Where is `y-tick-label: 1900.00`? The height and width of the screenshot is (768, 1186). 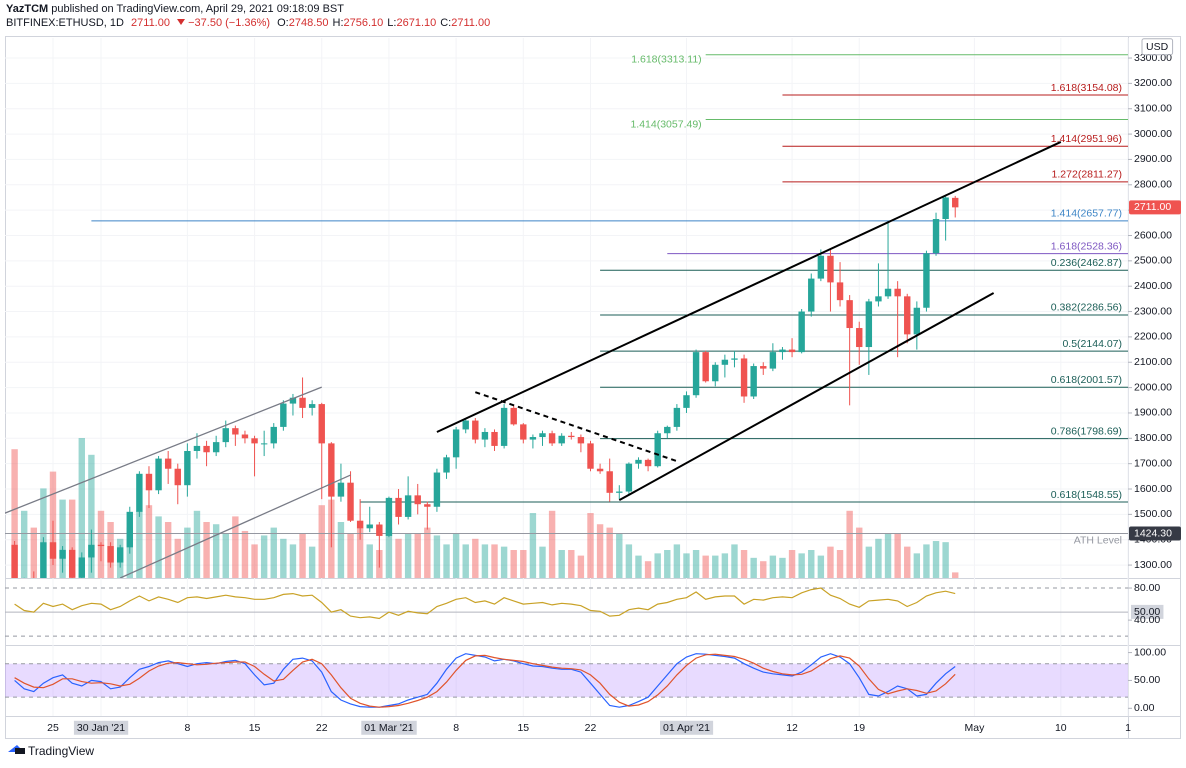 y-tick-label: 1900.00 is located at coordinates (1153, 413).